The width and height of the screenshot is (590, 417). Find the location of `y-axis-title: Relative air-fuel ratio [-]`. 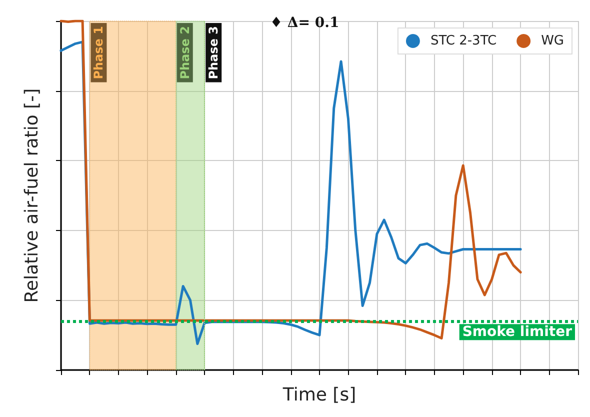

y-axis-title: Relative air-fuel ratio [-] is located at coordinates (32, 195).